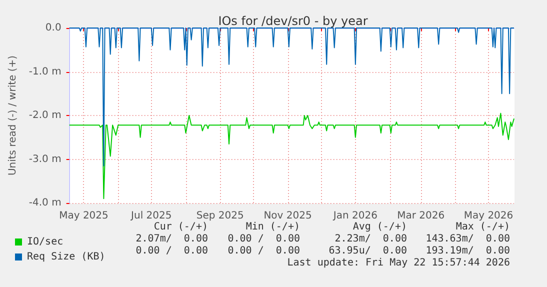  What do you see at coordinates (66, 257) in the screenshot?
I see `legend-label: Req Size (KB)` at bounding box center [66, 257].